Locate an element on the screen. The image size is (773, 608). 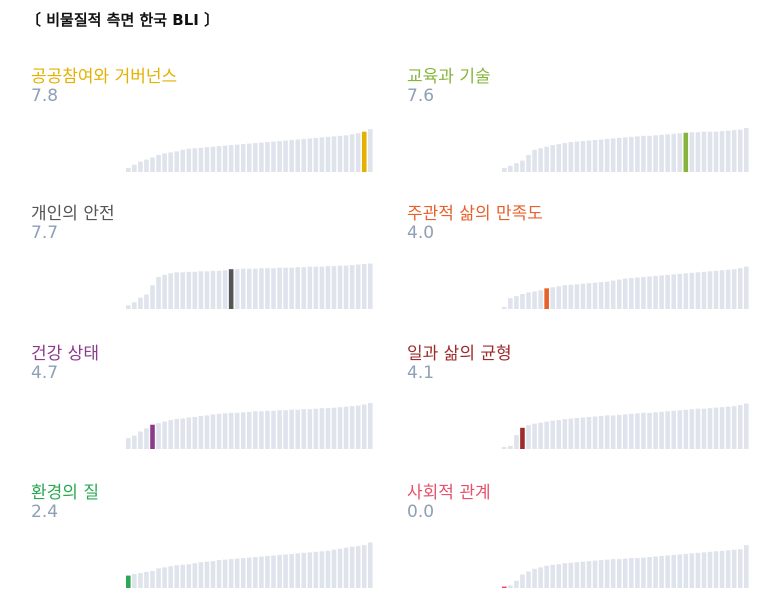
panel-label: 주관적 삶의 만족도 is located at coordinates (475, 214).